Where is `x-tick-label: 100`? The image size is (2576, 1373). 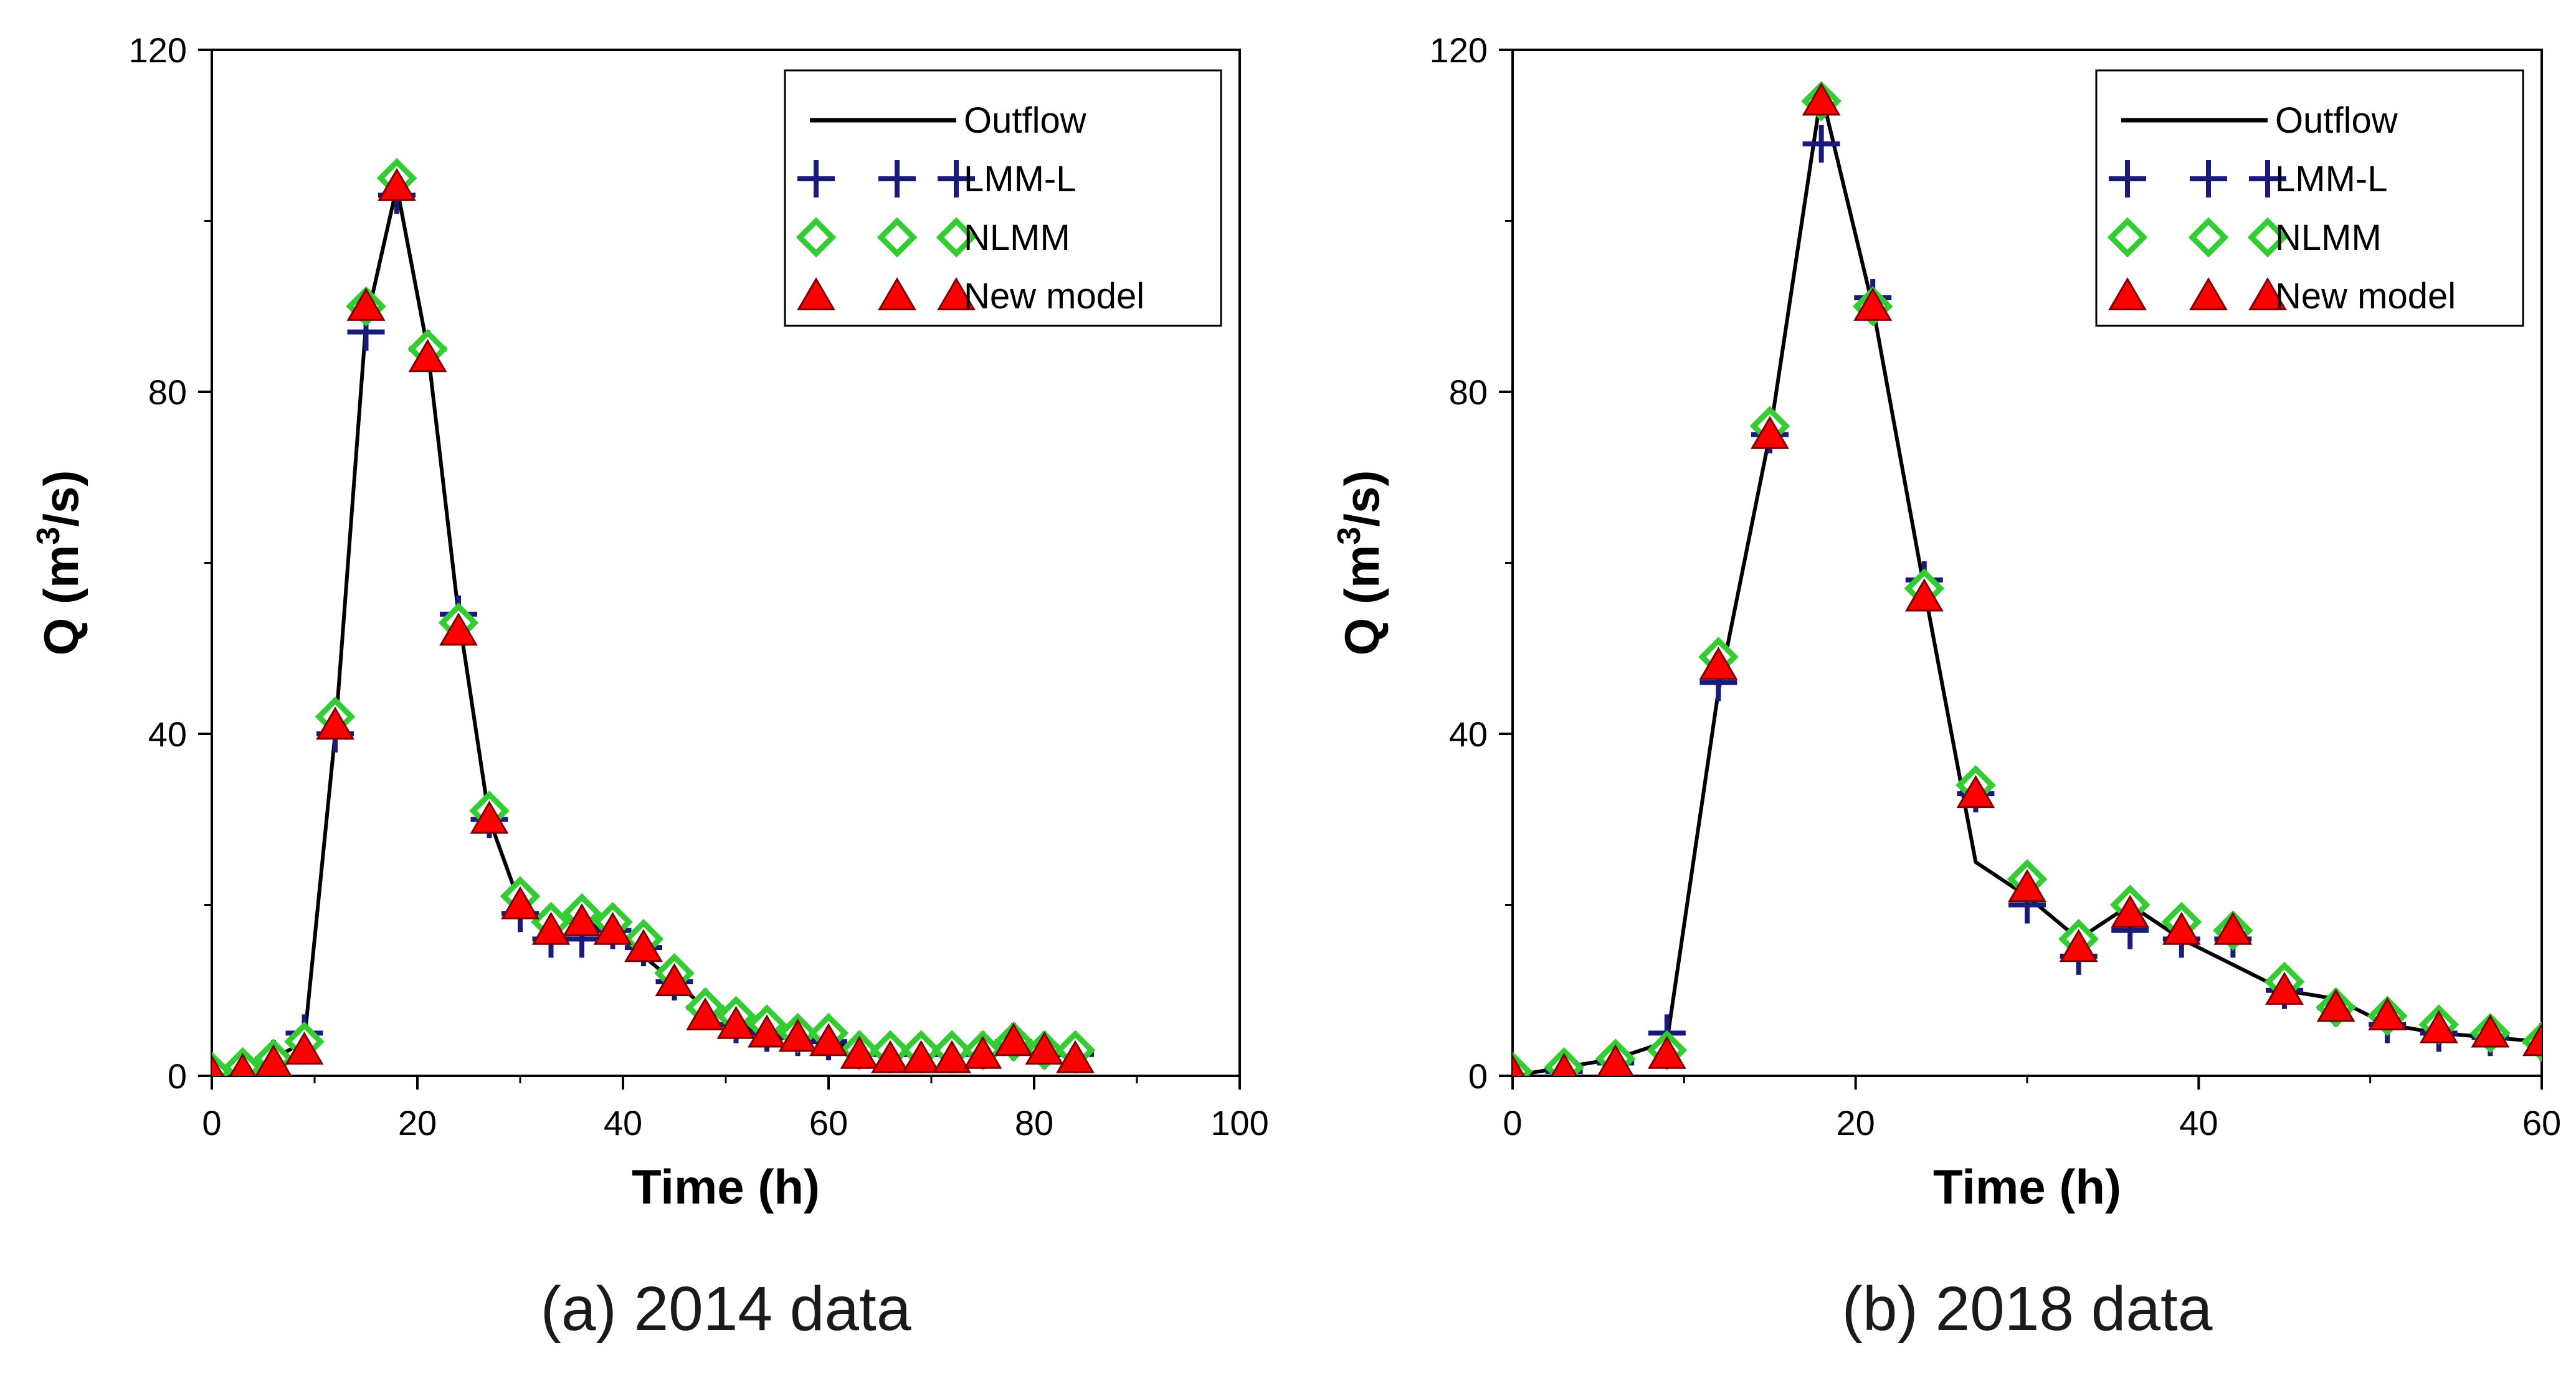
x-tick-label: 100 is located at coordinates (1239, 1123).